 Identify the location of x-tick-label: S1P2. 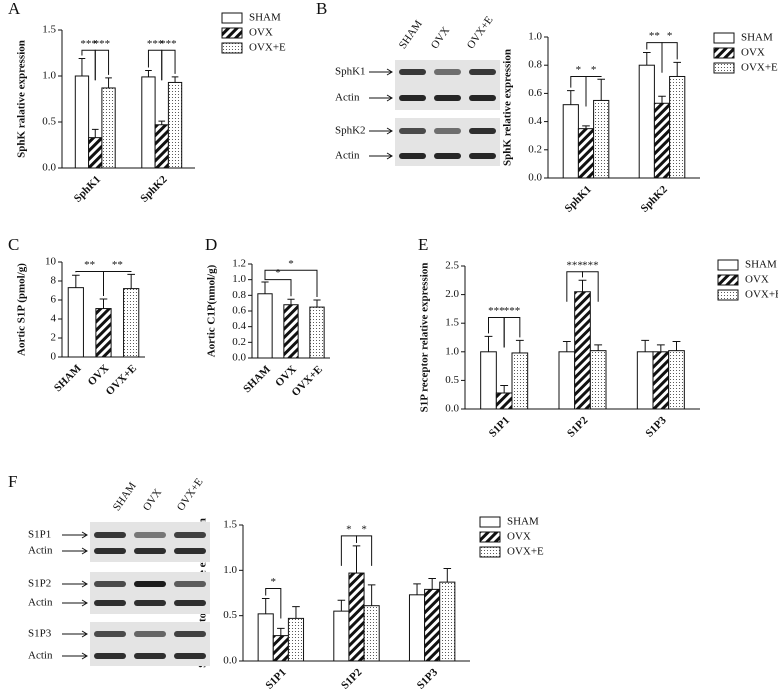
(352, 678).